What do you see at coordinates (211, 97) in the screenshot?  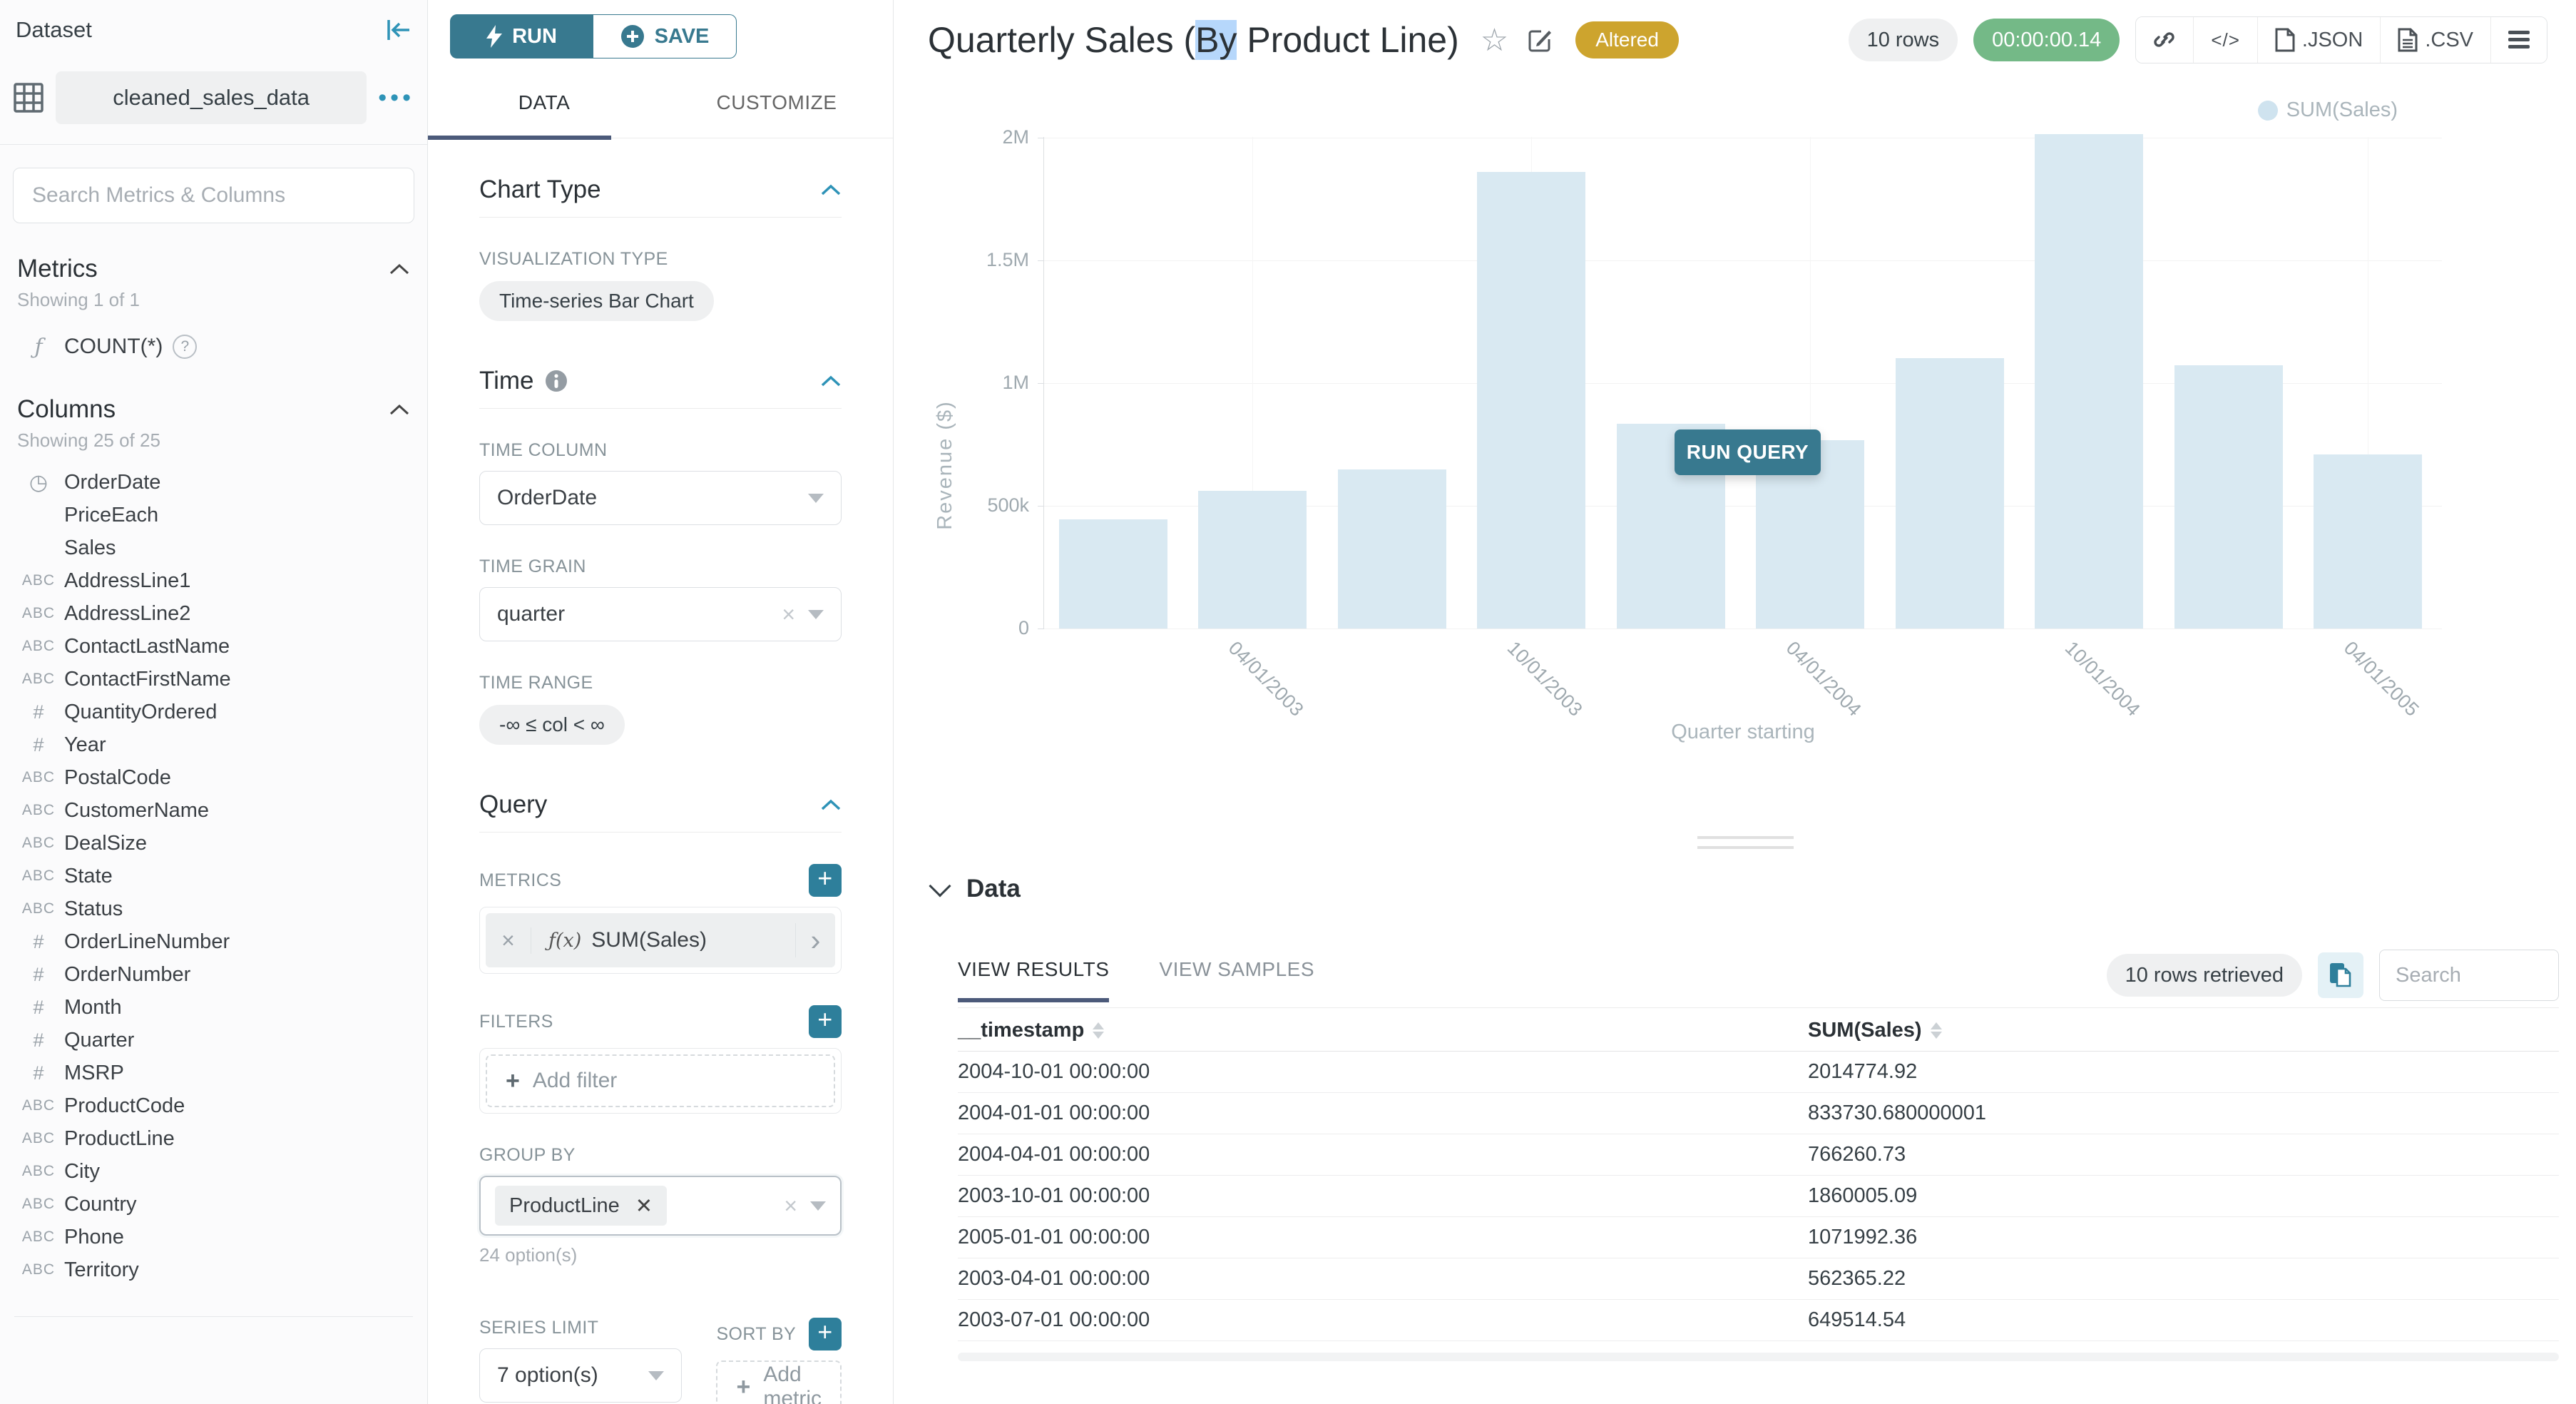 I see `dataset-name: cleaned_sales_data` at bounding box center [211, 97].